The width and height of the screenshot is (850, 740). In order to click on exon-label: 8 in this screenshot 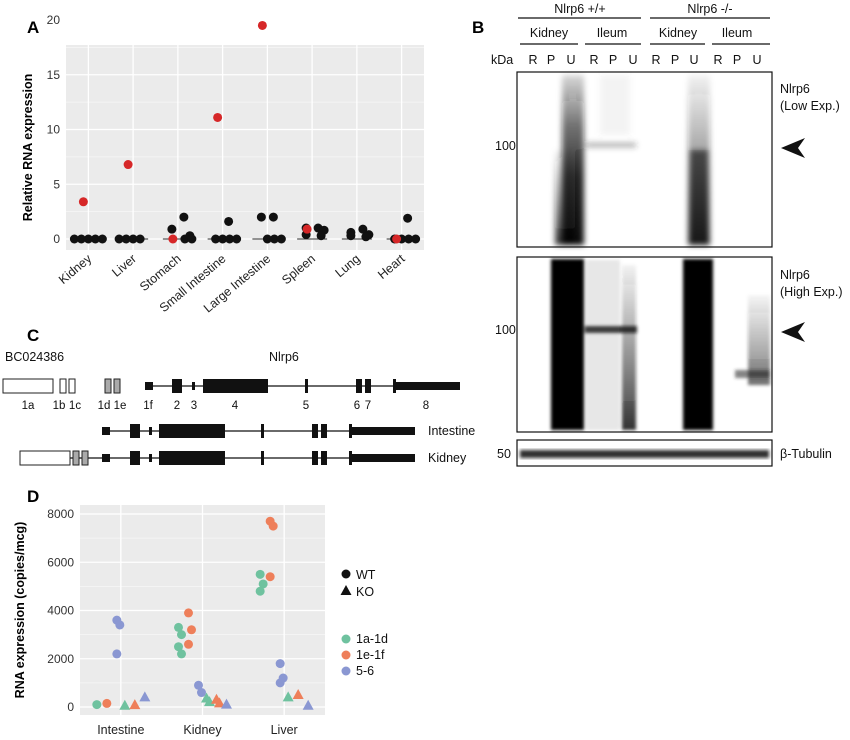, I will do `click(426, 406)`.